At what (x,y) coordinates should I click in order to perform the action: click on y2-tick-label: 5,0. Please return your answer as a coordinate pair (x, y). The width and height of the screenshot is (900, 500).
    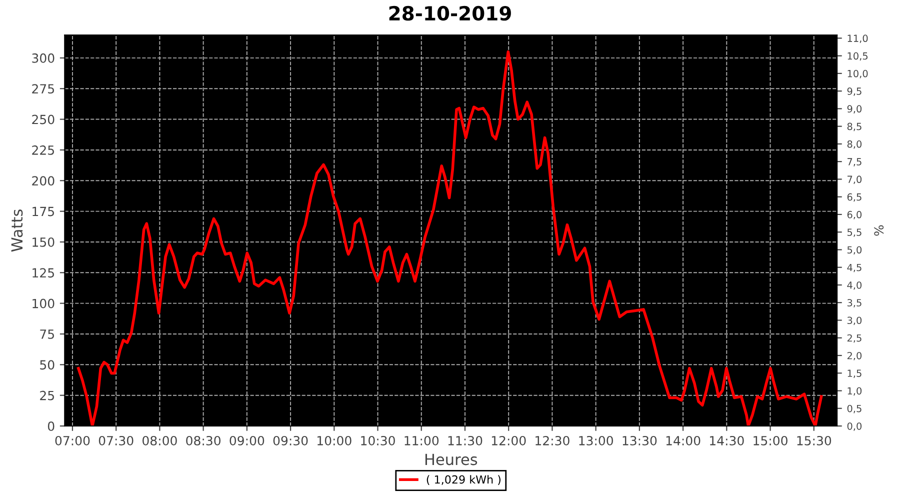
    Looking at the image, I should click on (854, 250).